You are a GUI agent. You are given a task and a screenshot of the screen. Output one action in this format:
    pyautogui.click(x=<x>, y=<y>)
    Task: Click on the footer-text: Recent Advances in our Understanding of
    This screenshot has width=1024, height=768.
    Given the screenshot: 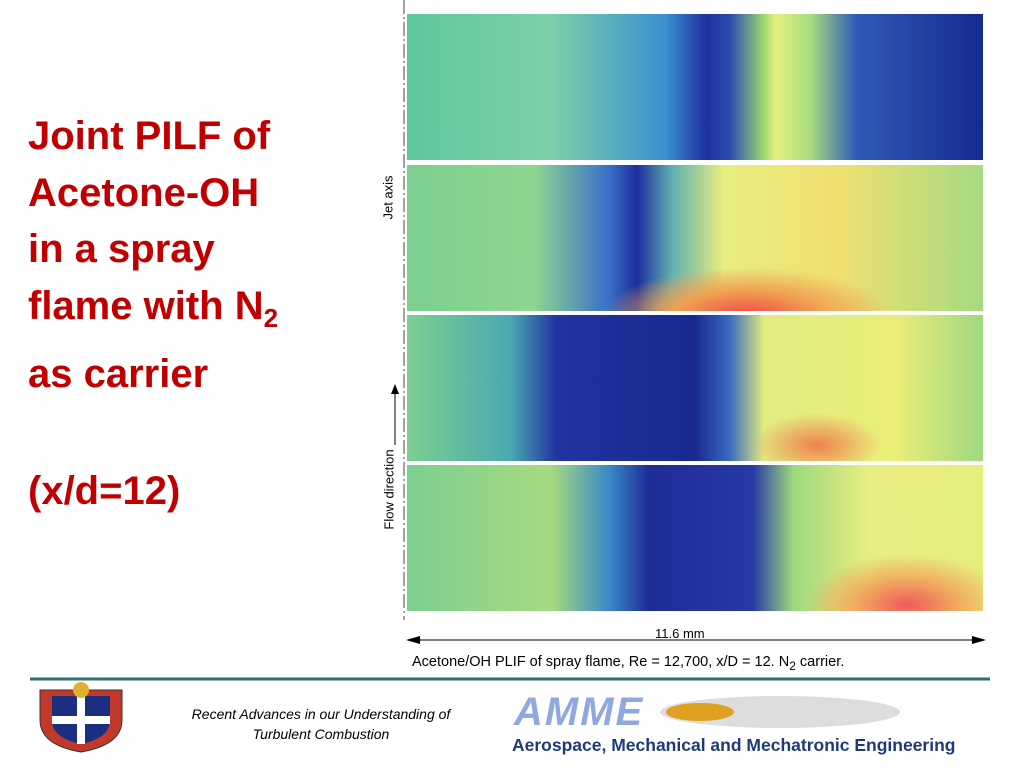 What is the action you would take?
    pyautogui.click(x=321, y=714)
    